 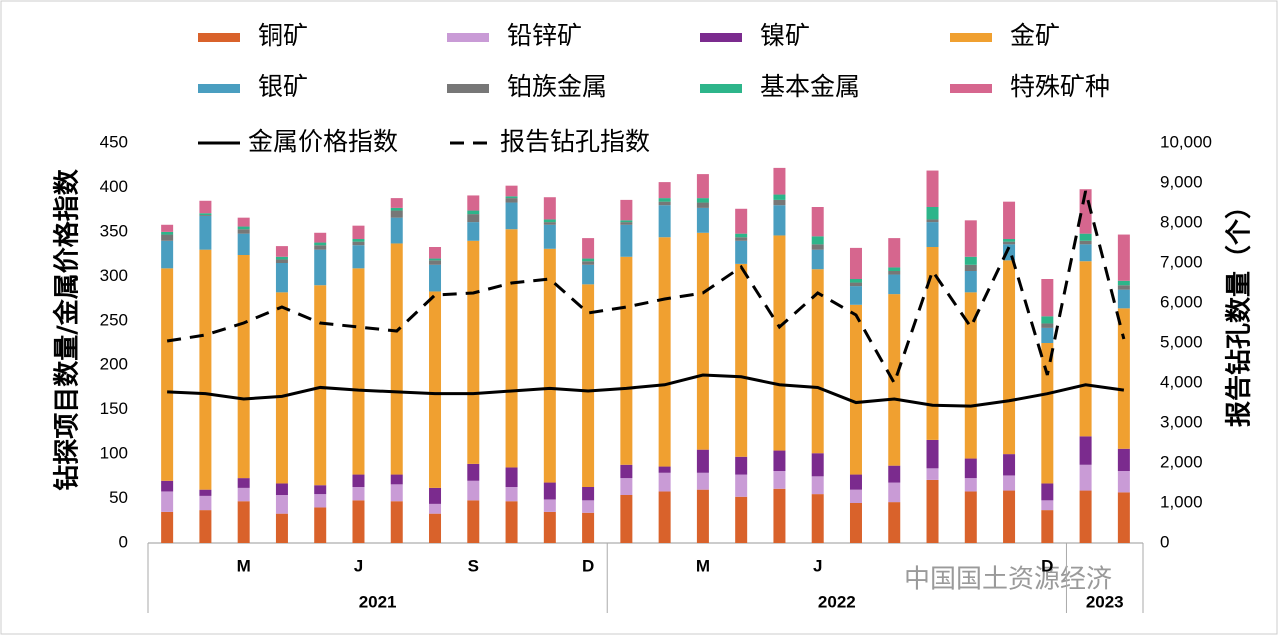 I want to click on x-tick-label: J, so click(x=817, y=565).